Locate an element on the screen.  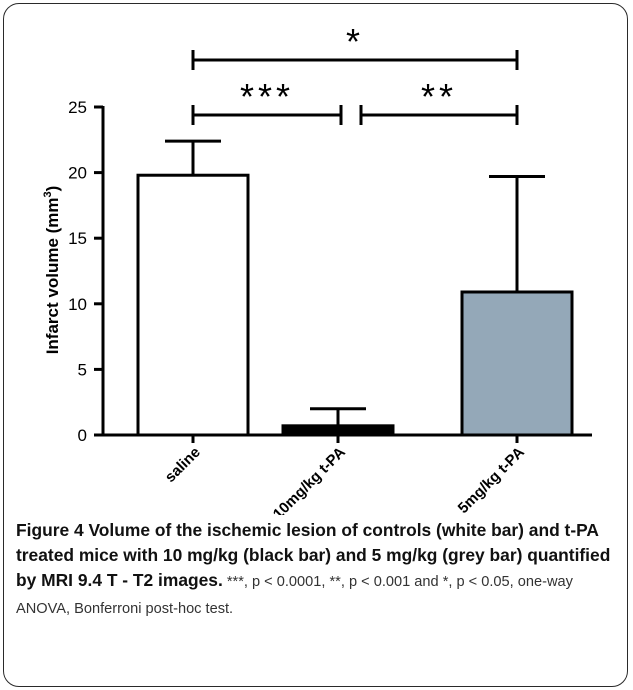
y-axis-label-close: ) is located at coordinates (52, 189).